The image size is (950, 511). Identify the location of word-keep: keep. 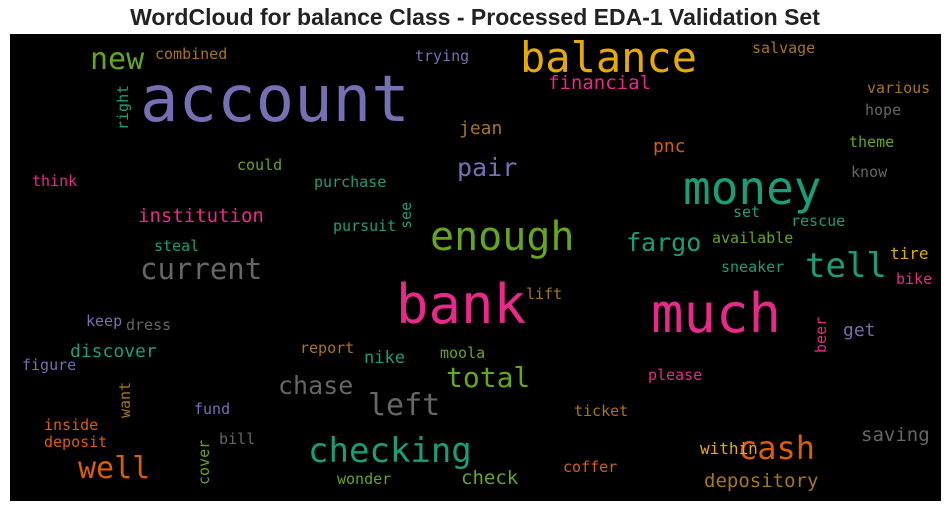
(104, 321).